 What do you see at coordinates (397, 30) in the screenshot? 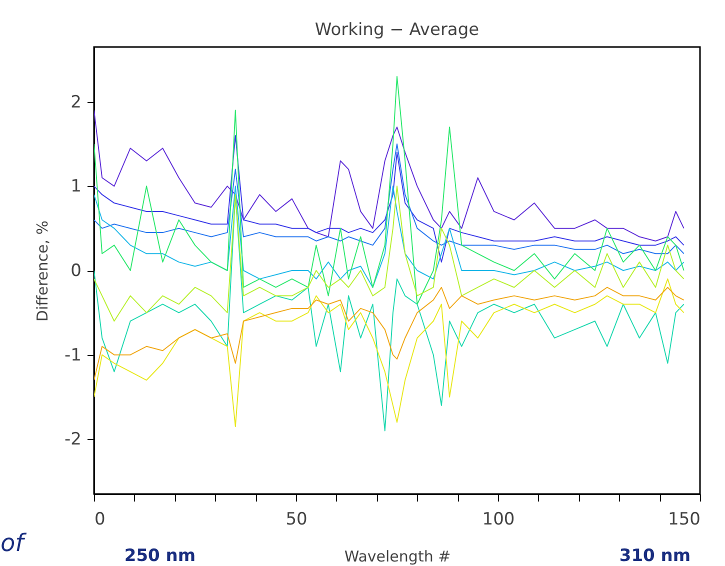
I see `chart-title: Working − Average` at bounding box center [397, 30].